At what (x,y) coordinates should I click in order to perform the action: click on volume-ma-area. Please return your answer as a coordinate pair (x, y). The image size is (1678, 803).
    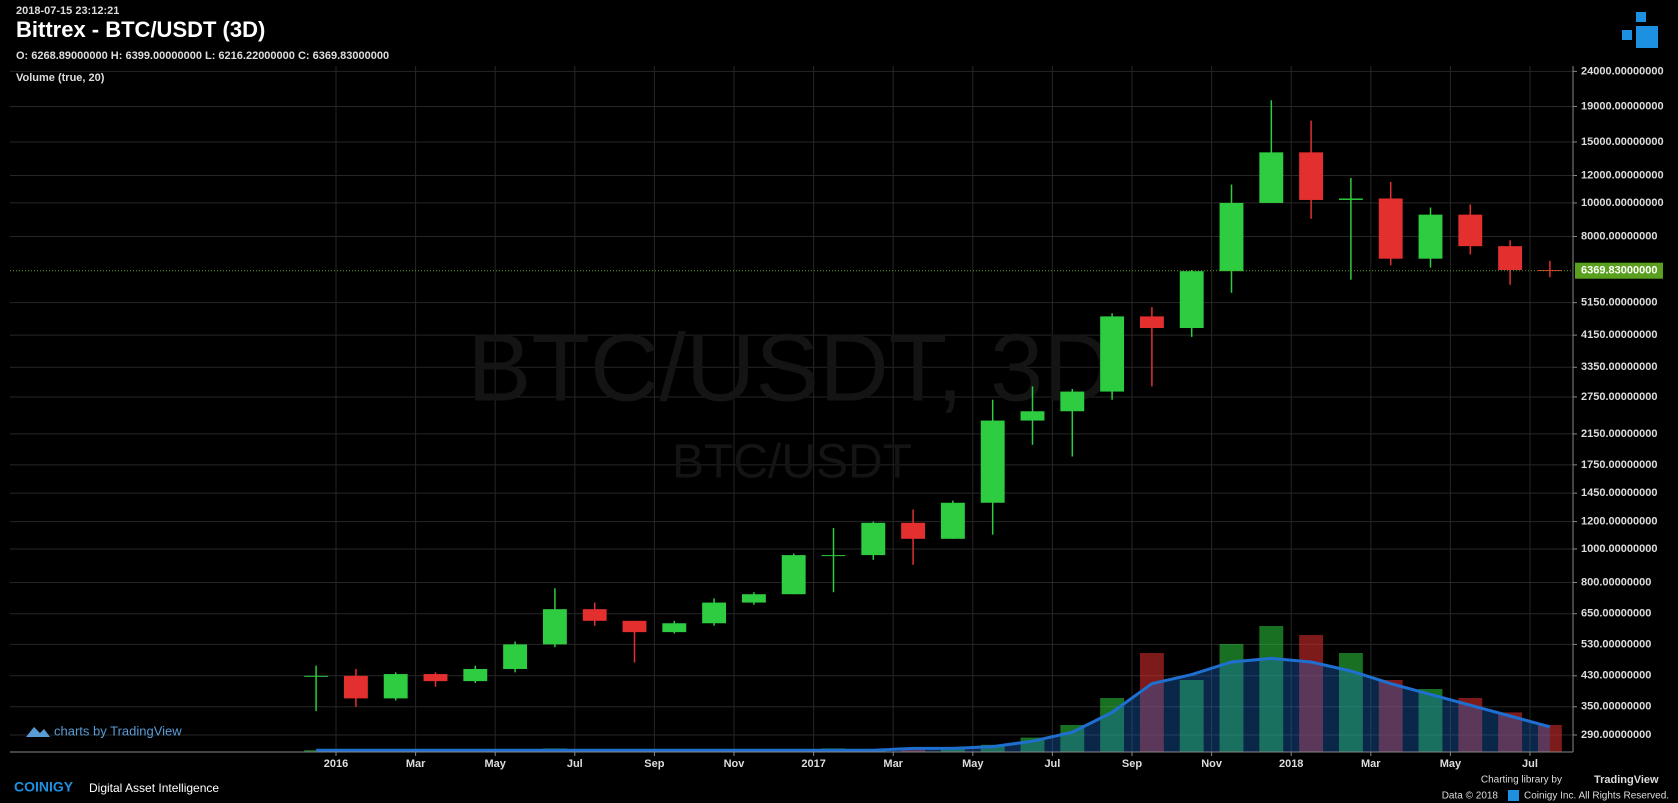
    Looking at the image, I should click on (933, 705).